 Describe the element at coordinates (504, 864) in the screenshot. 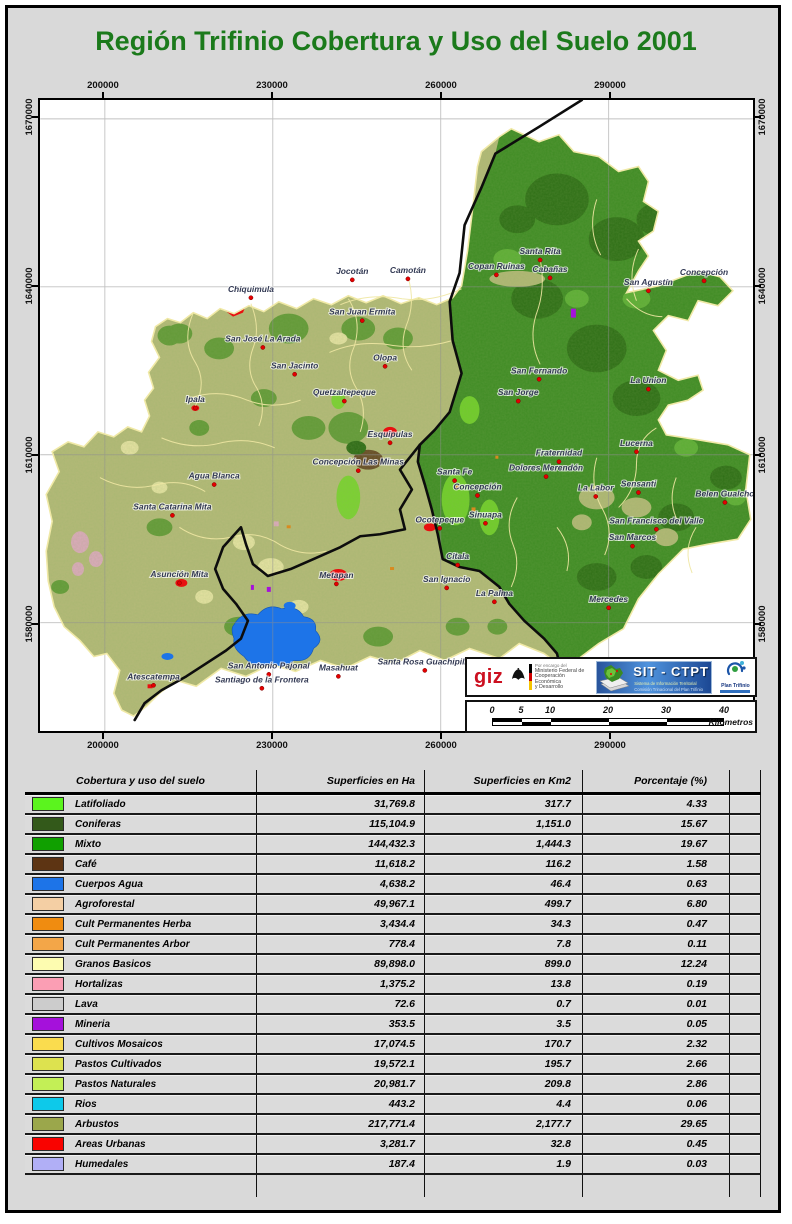

I see `value-km2: 116.2` at that location.